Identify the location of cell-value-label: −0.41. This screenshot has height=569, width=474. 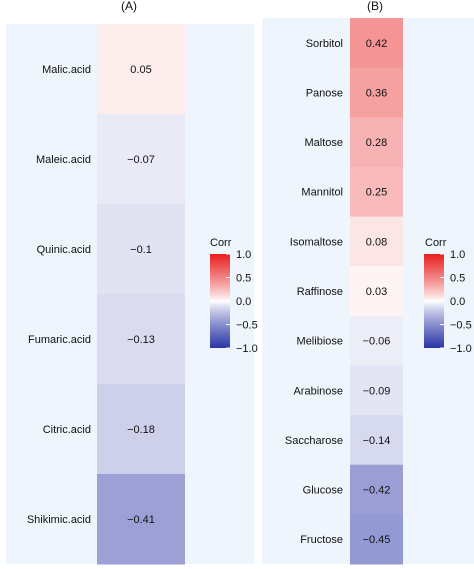
(141, 520).